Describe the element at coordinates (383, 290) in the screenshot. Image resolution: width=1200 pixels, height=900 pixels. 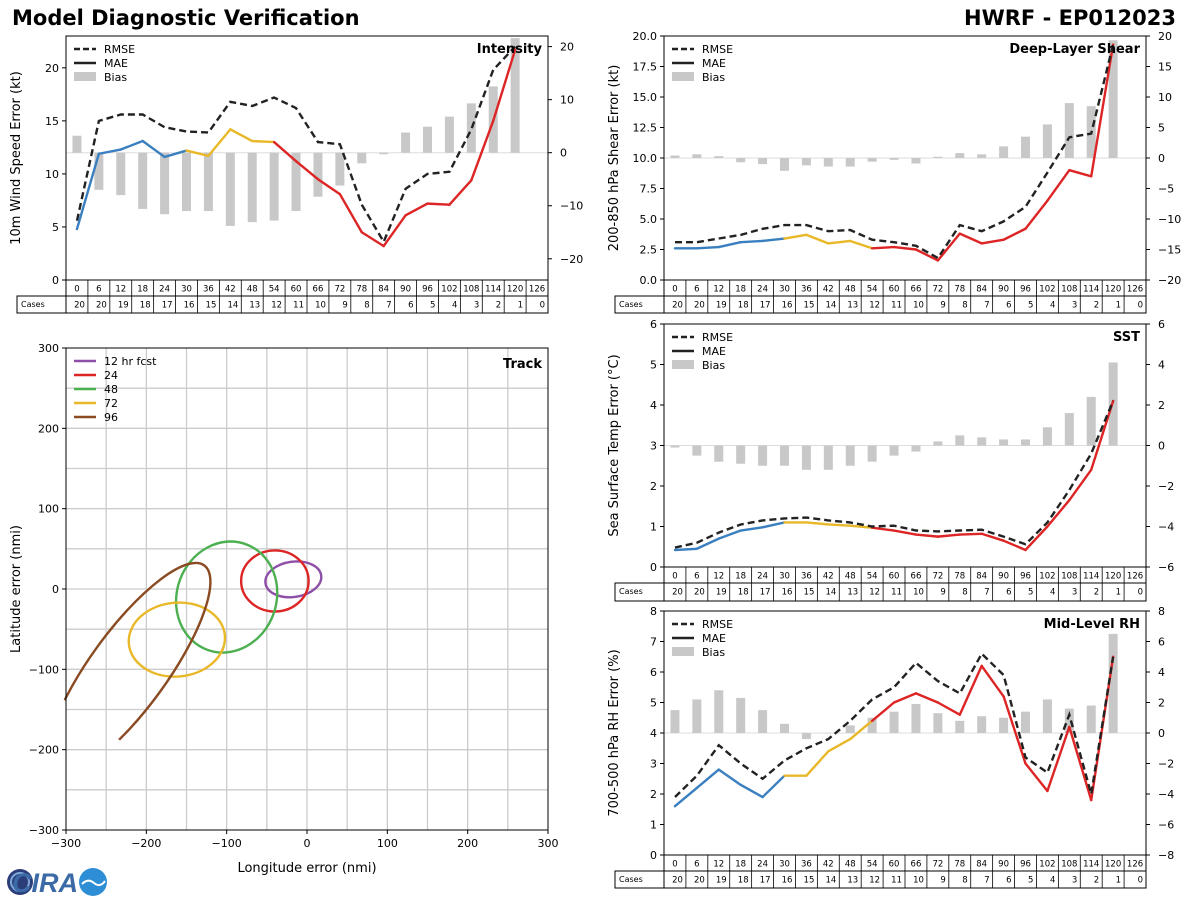
I see `intensity-hour-label: 84` at that location.